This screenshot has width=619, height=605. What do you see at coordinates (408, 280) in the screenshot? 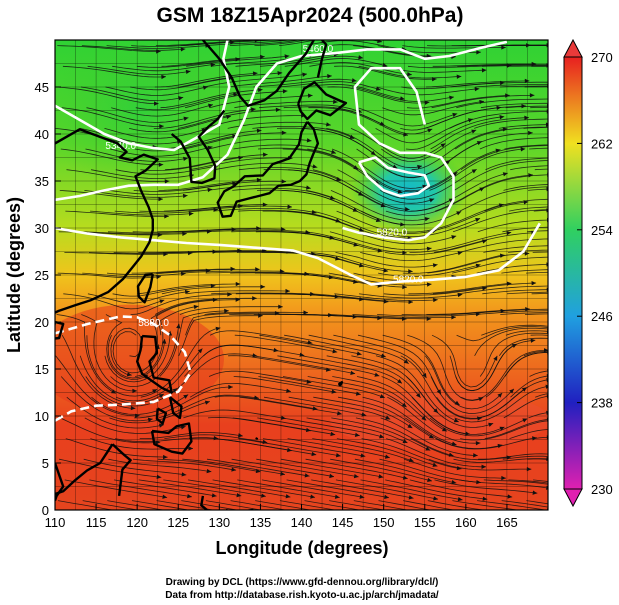
I see `contour-label: 5820.0` at bounding box center [408, 280].